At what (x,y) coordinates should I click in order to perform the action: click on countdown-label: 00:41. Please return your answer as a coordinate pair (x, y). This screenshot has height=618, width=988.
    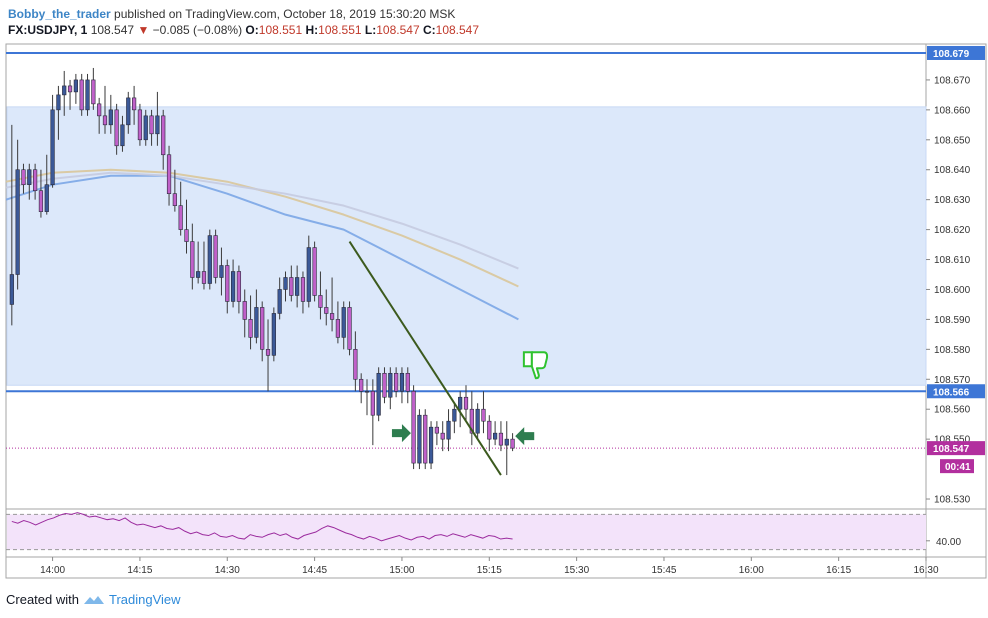
    Looking at the image, I should click on (958, 467).